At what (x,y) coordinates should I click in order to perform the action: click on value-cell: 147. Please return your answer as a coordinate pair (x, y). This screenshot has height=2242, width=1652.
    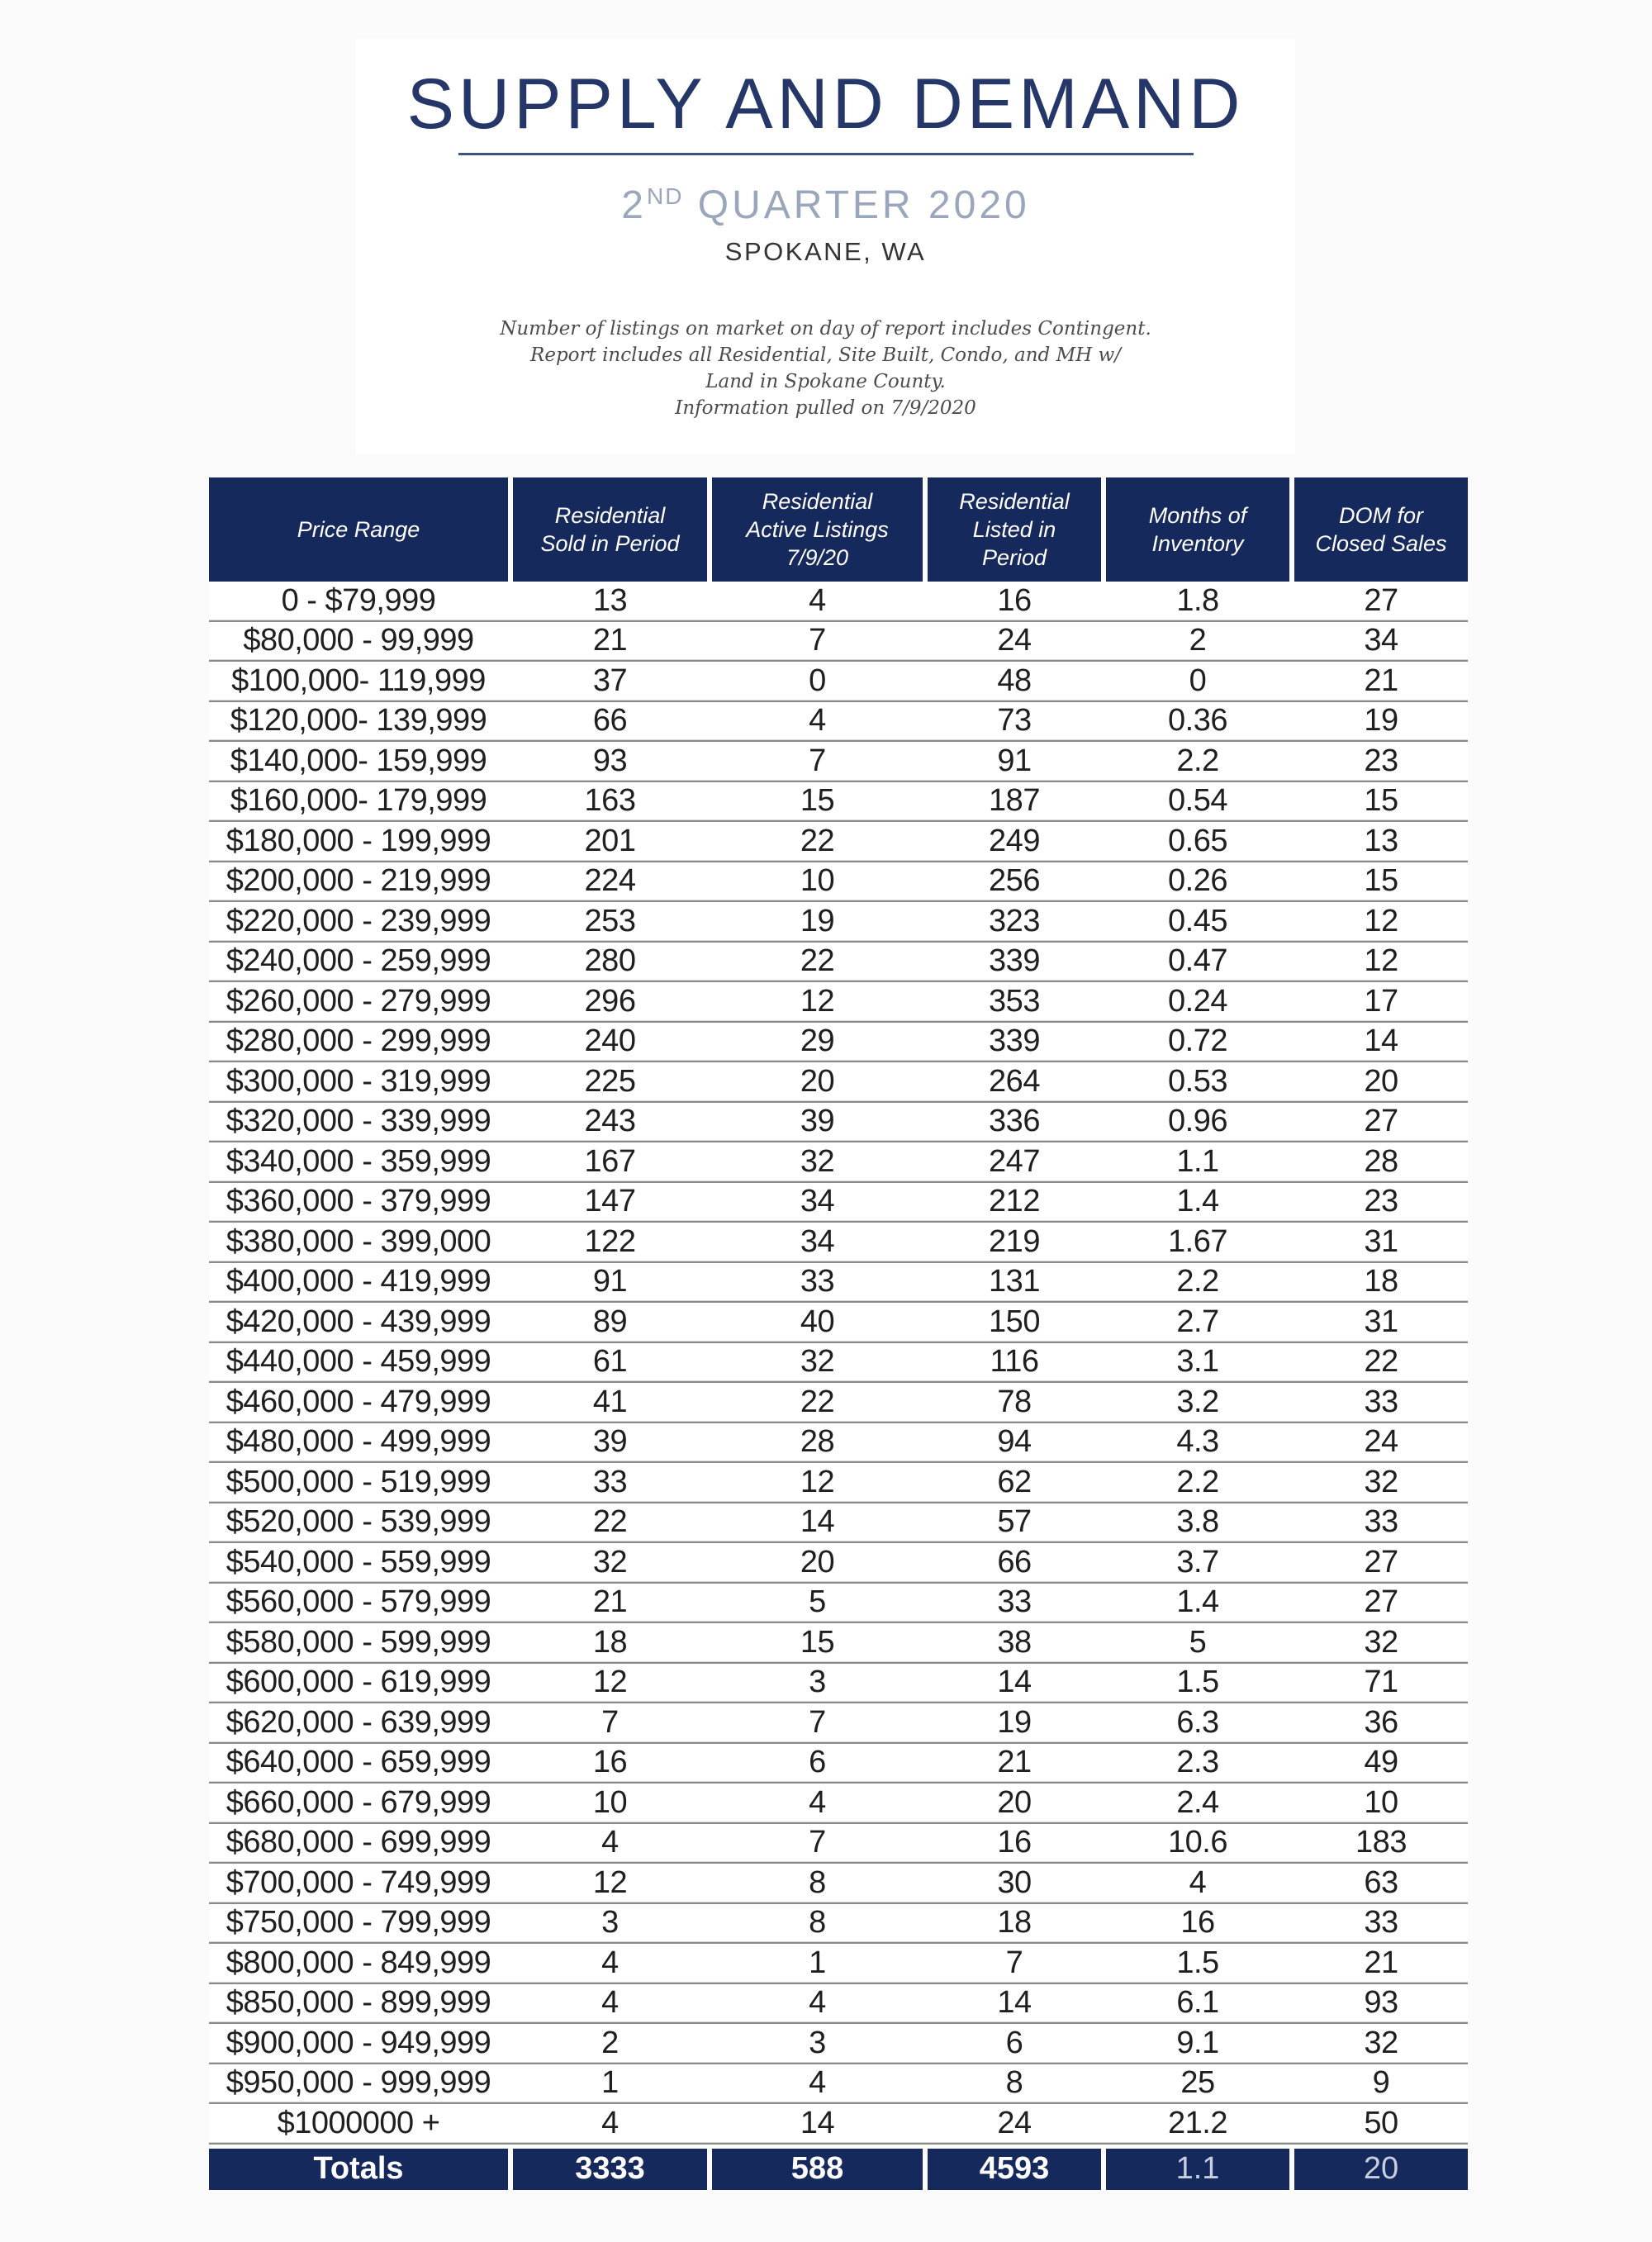
    Looking at the image, I should click on (610, 1201).